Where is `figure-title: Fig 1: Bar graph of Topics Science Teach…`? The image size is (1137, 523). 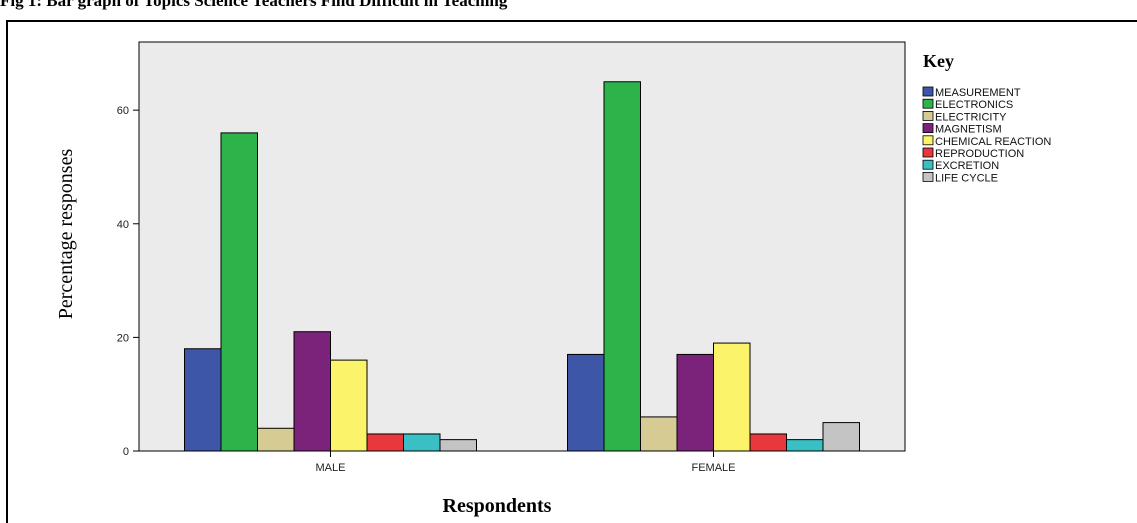 figure-title: Fig 1: Bar graph of Topics Science Teach… is located at coordinates (254, 5).